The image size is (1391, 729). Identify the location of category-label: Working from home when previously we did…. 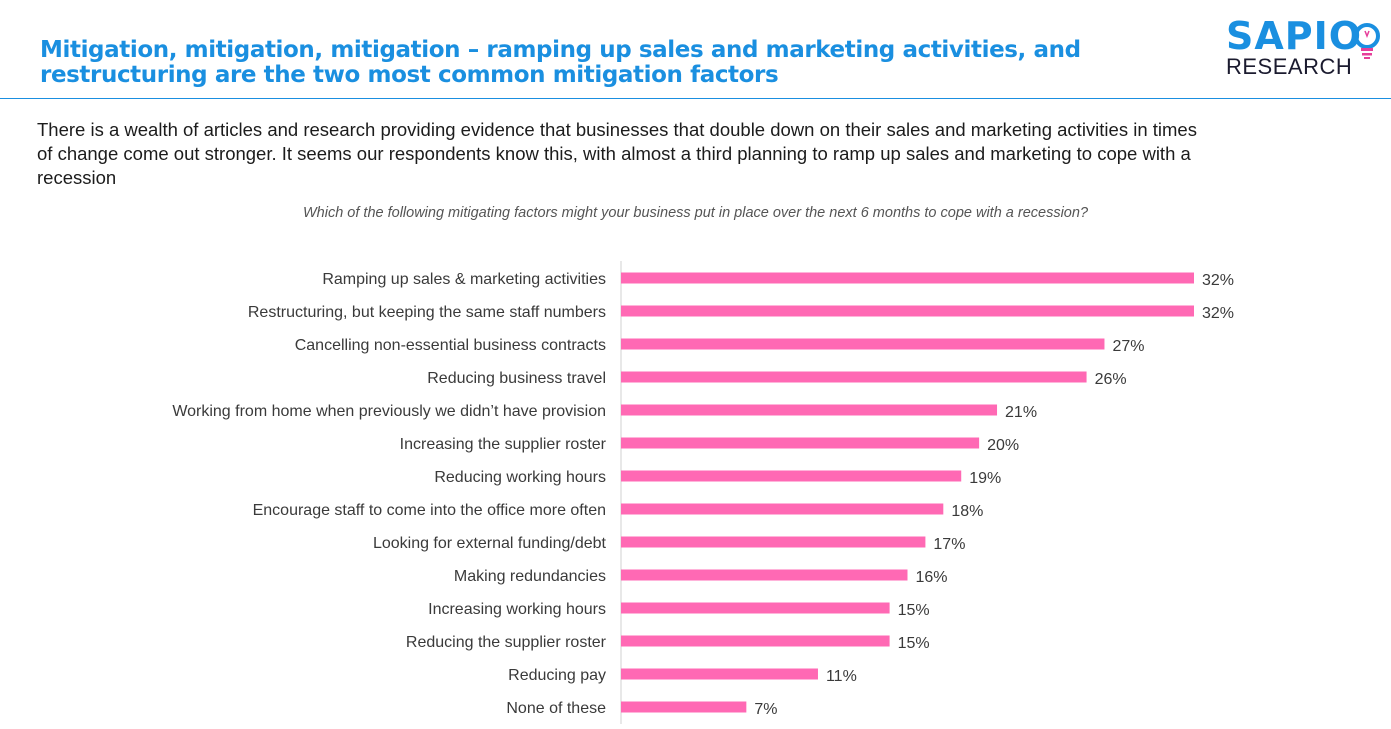
(389, 411).